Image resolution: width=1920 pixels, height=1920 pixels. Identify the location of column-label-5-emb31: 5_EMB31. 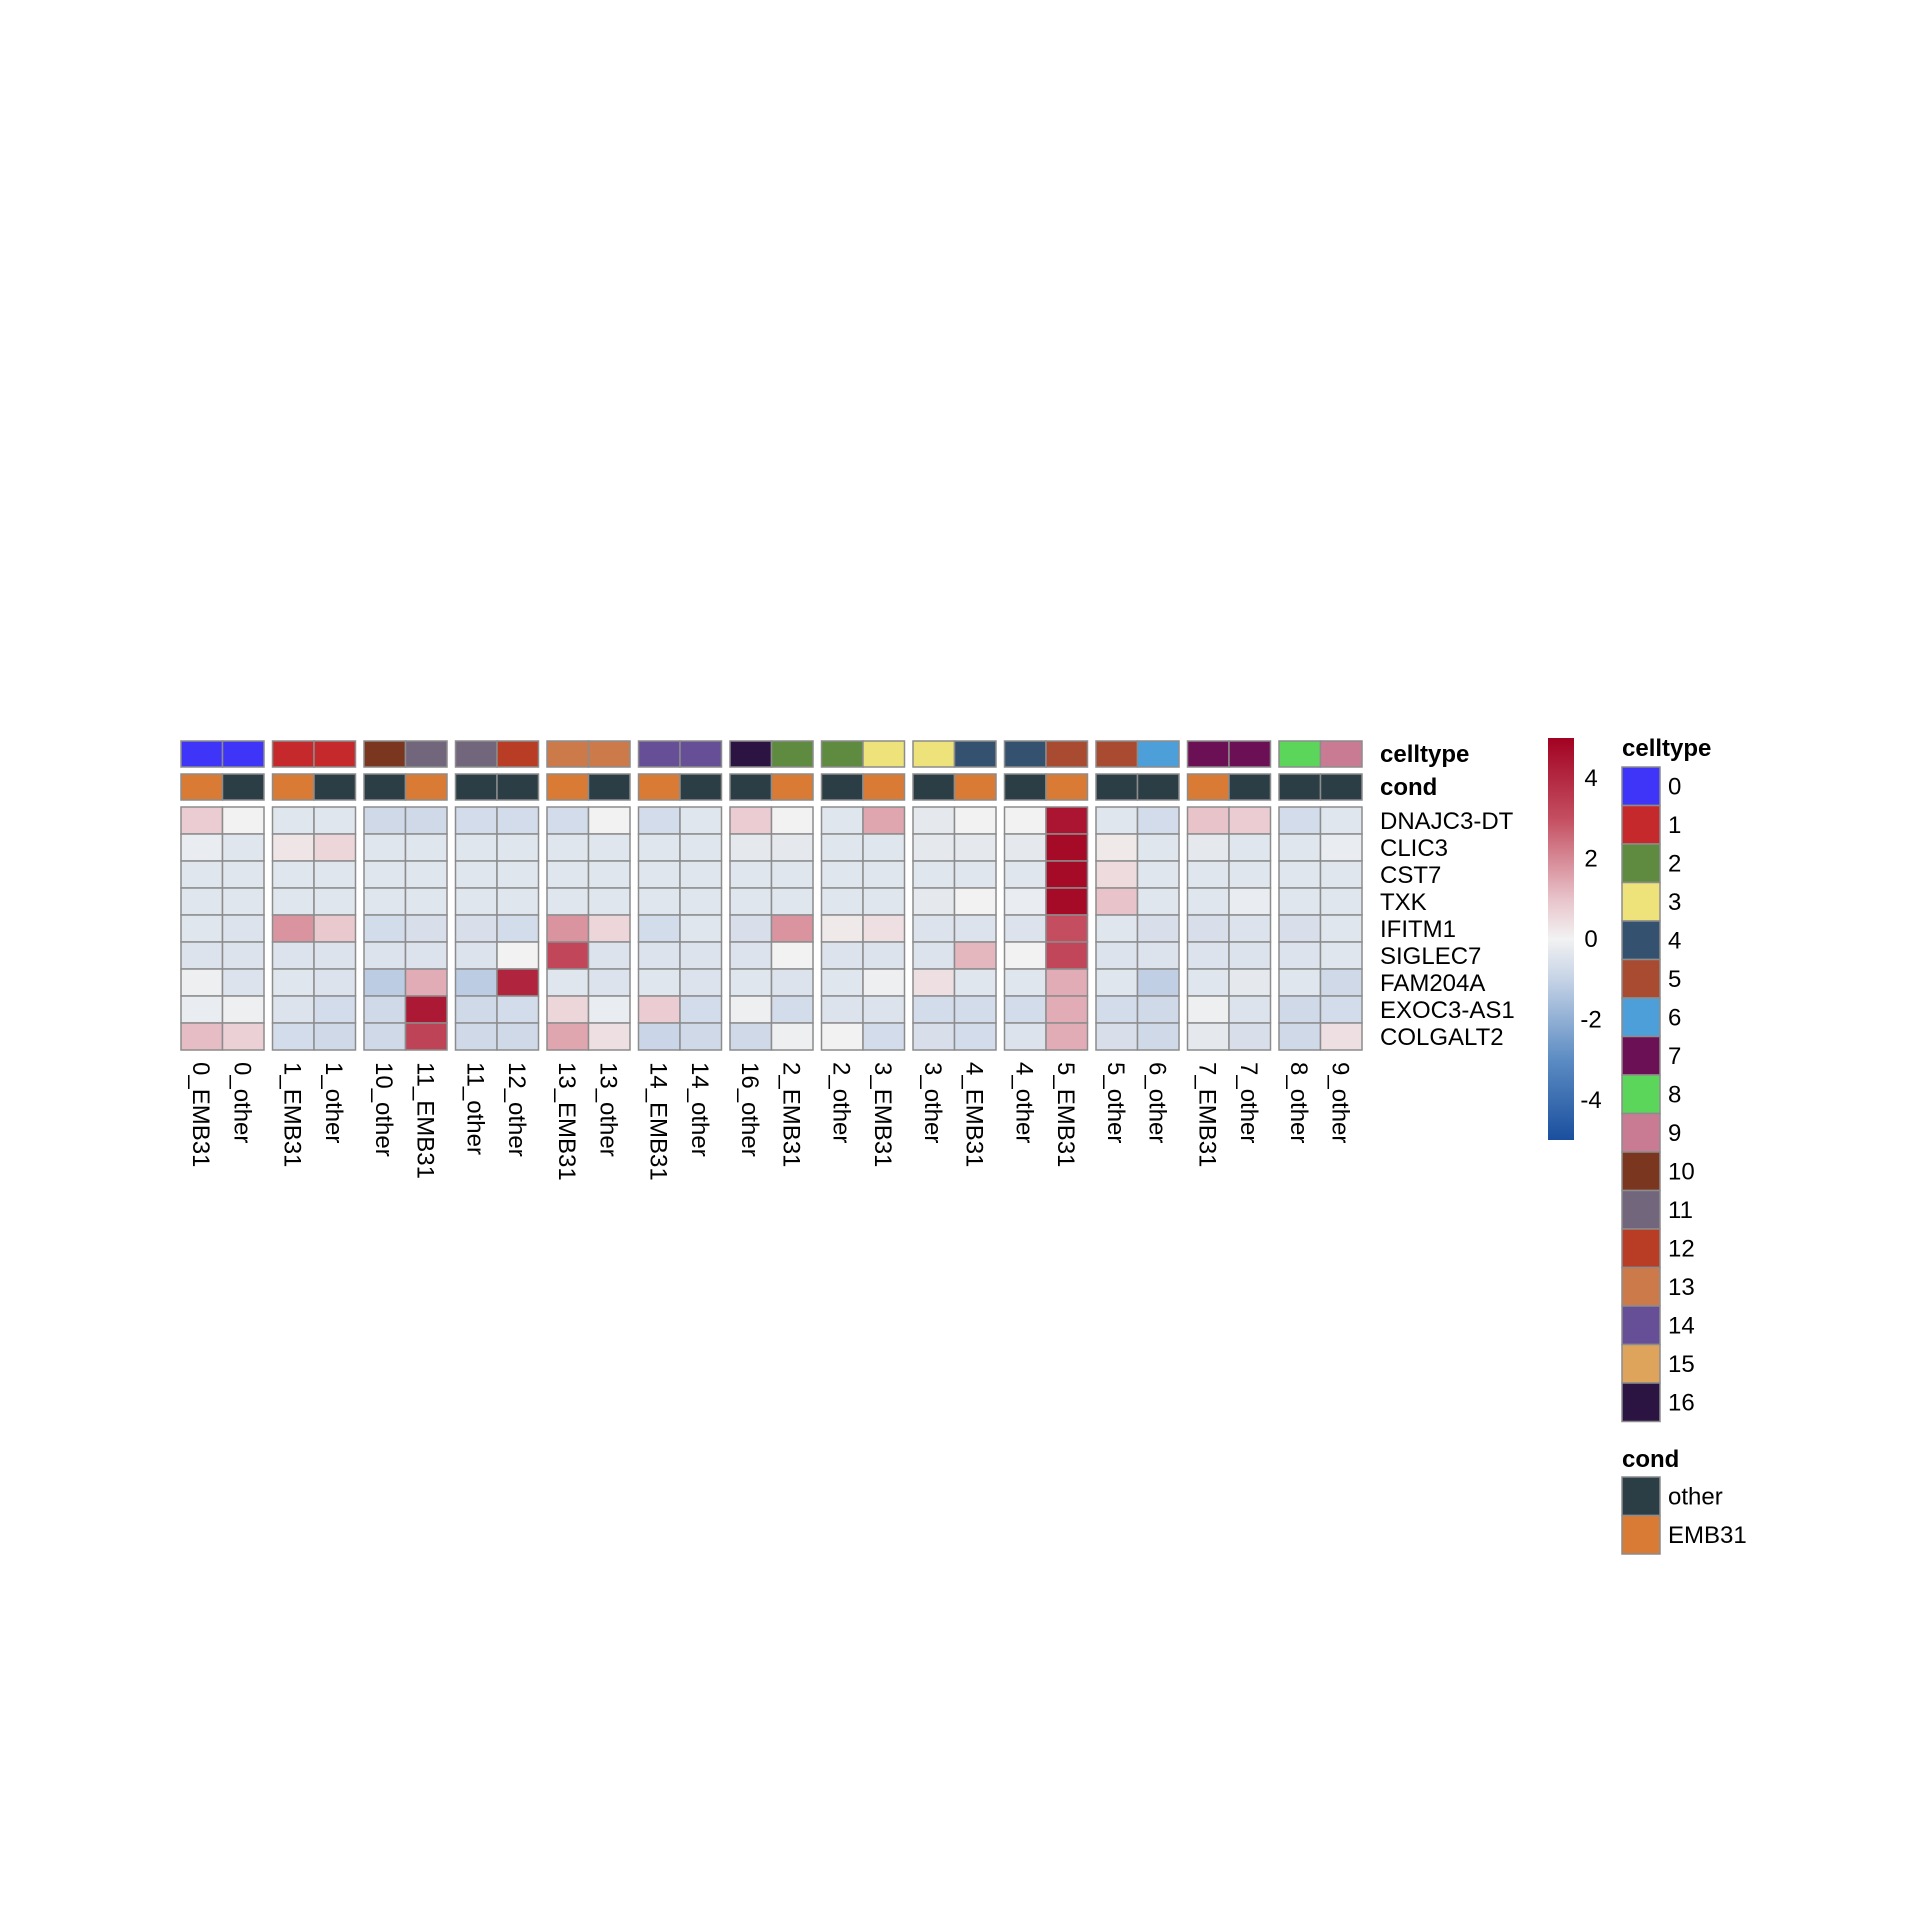
(1065, 1114).